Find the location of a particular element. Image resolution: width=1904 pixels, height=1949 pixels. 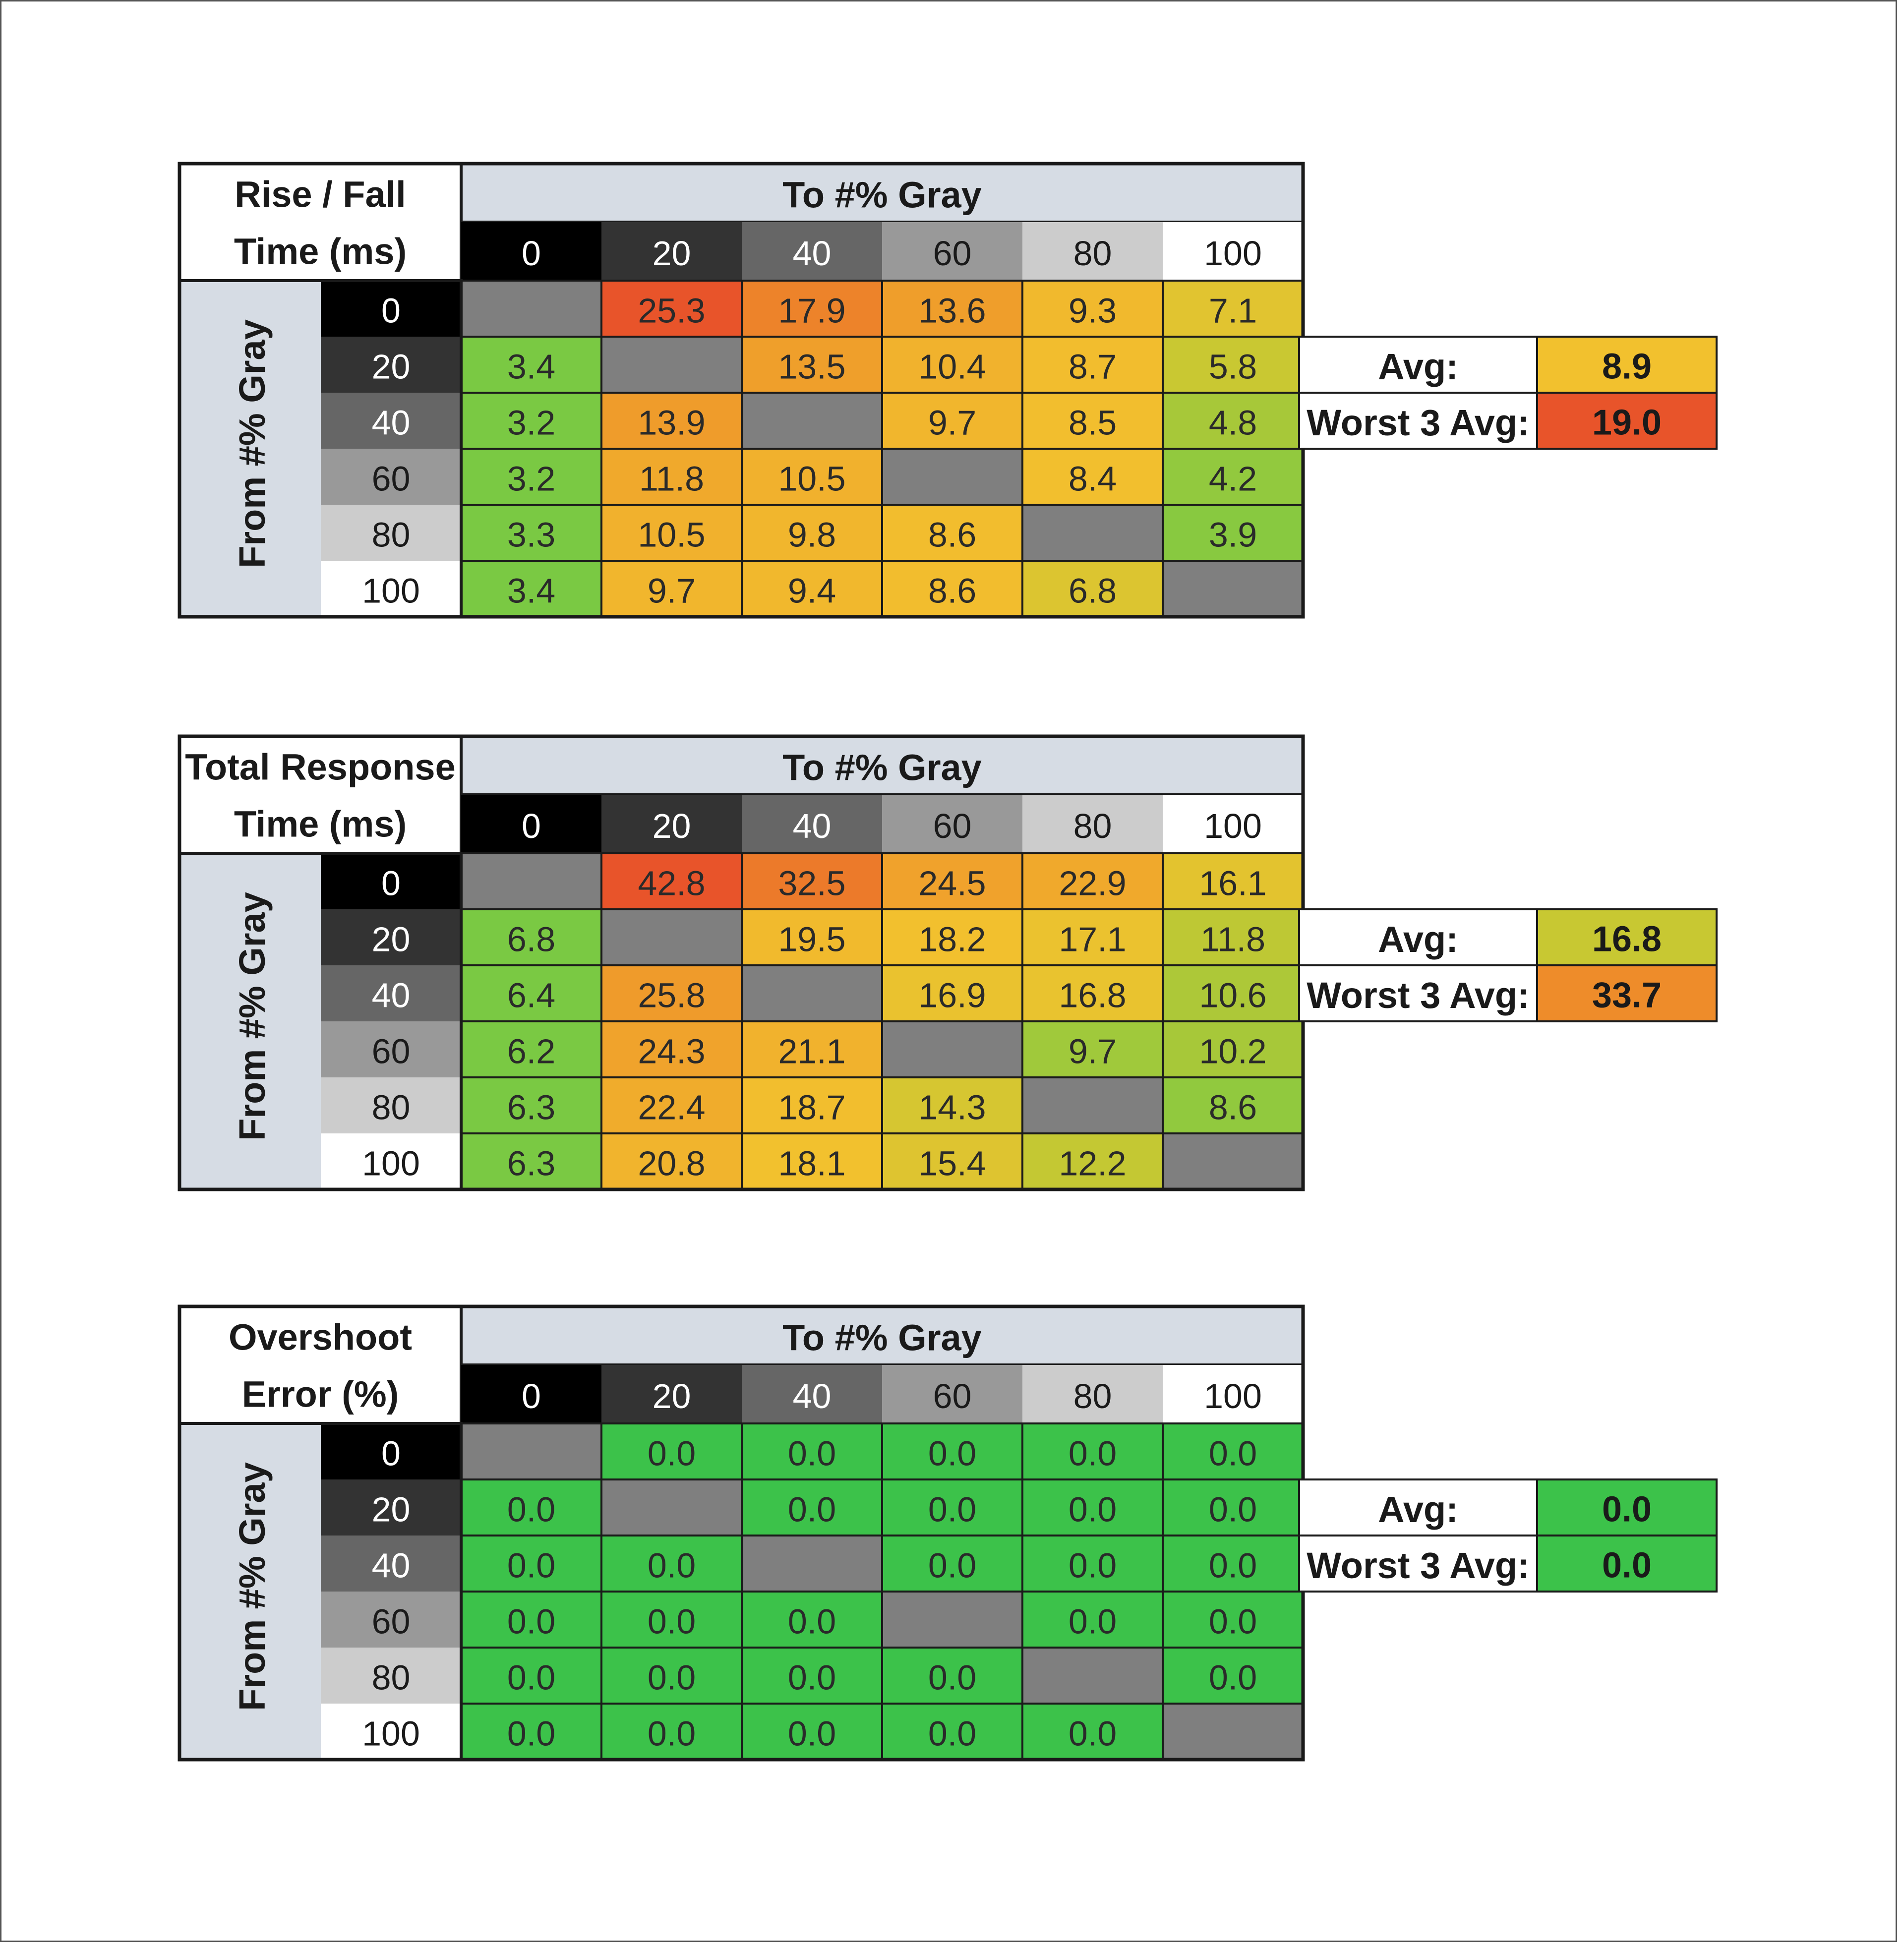

row-tick-label: 60 is located at coordinates (391, 1052).